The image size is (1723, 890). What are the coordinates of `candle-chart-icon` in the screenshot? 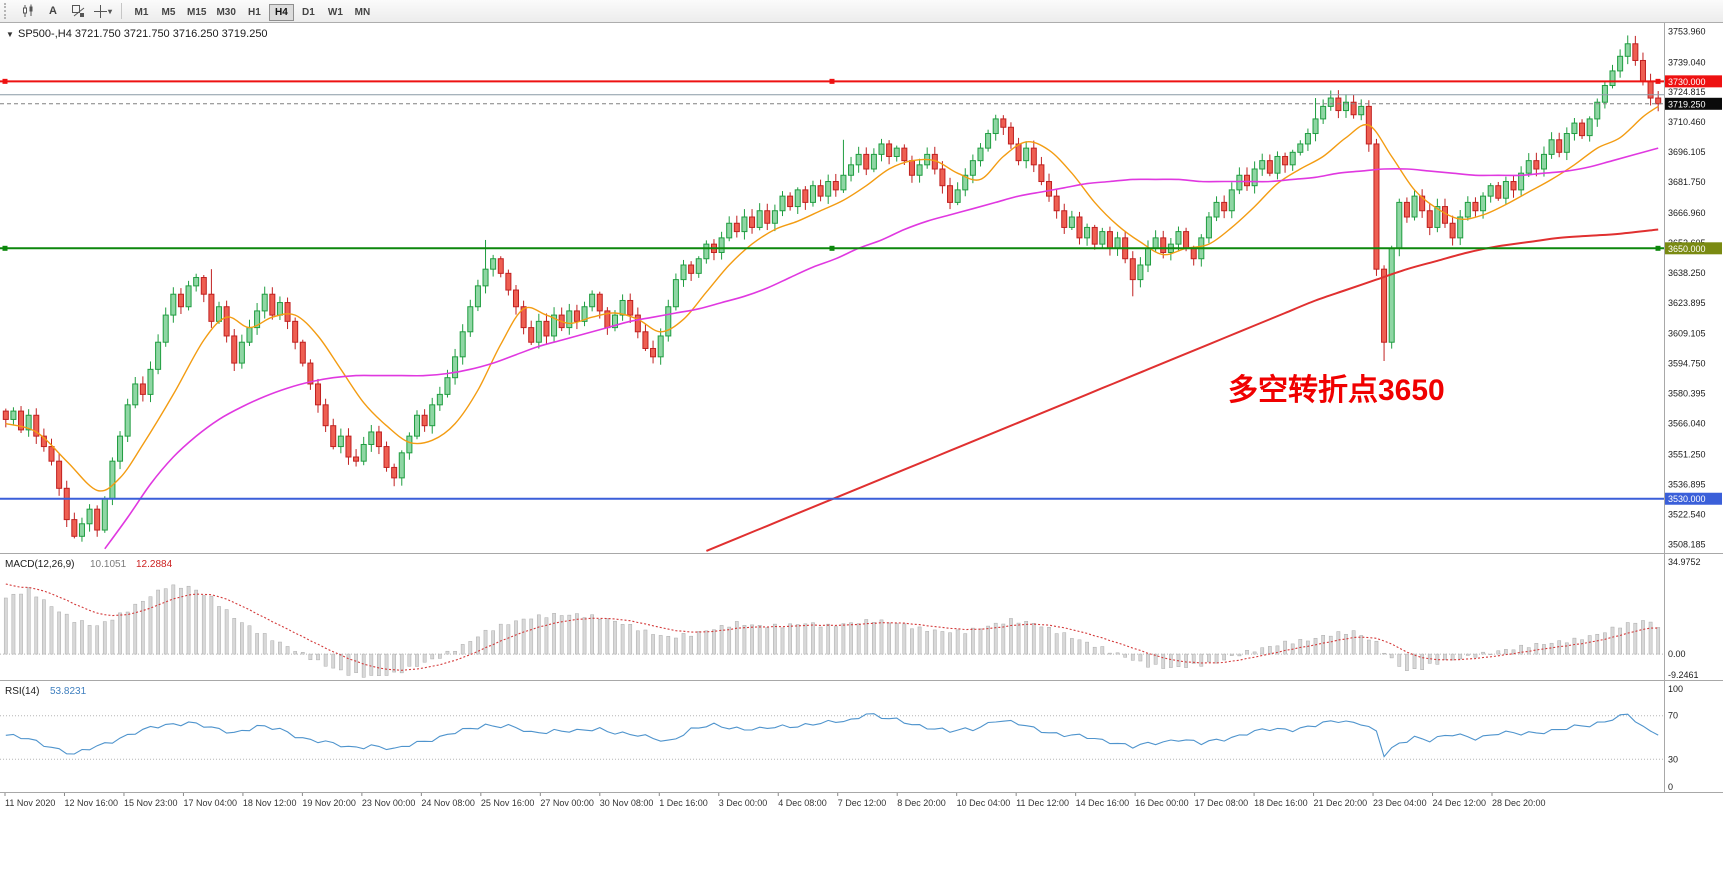 It's located at (28, 11).